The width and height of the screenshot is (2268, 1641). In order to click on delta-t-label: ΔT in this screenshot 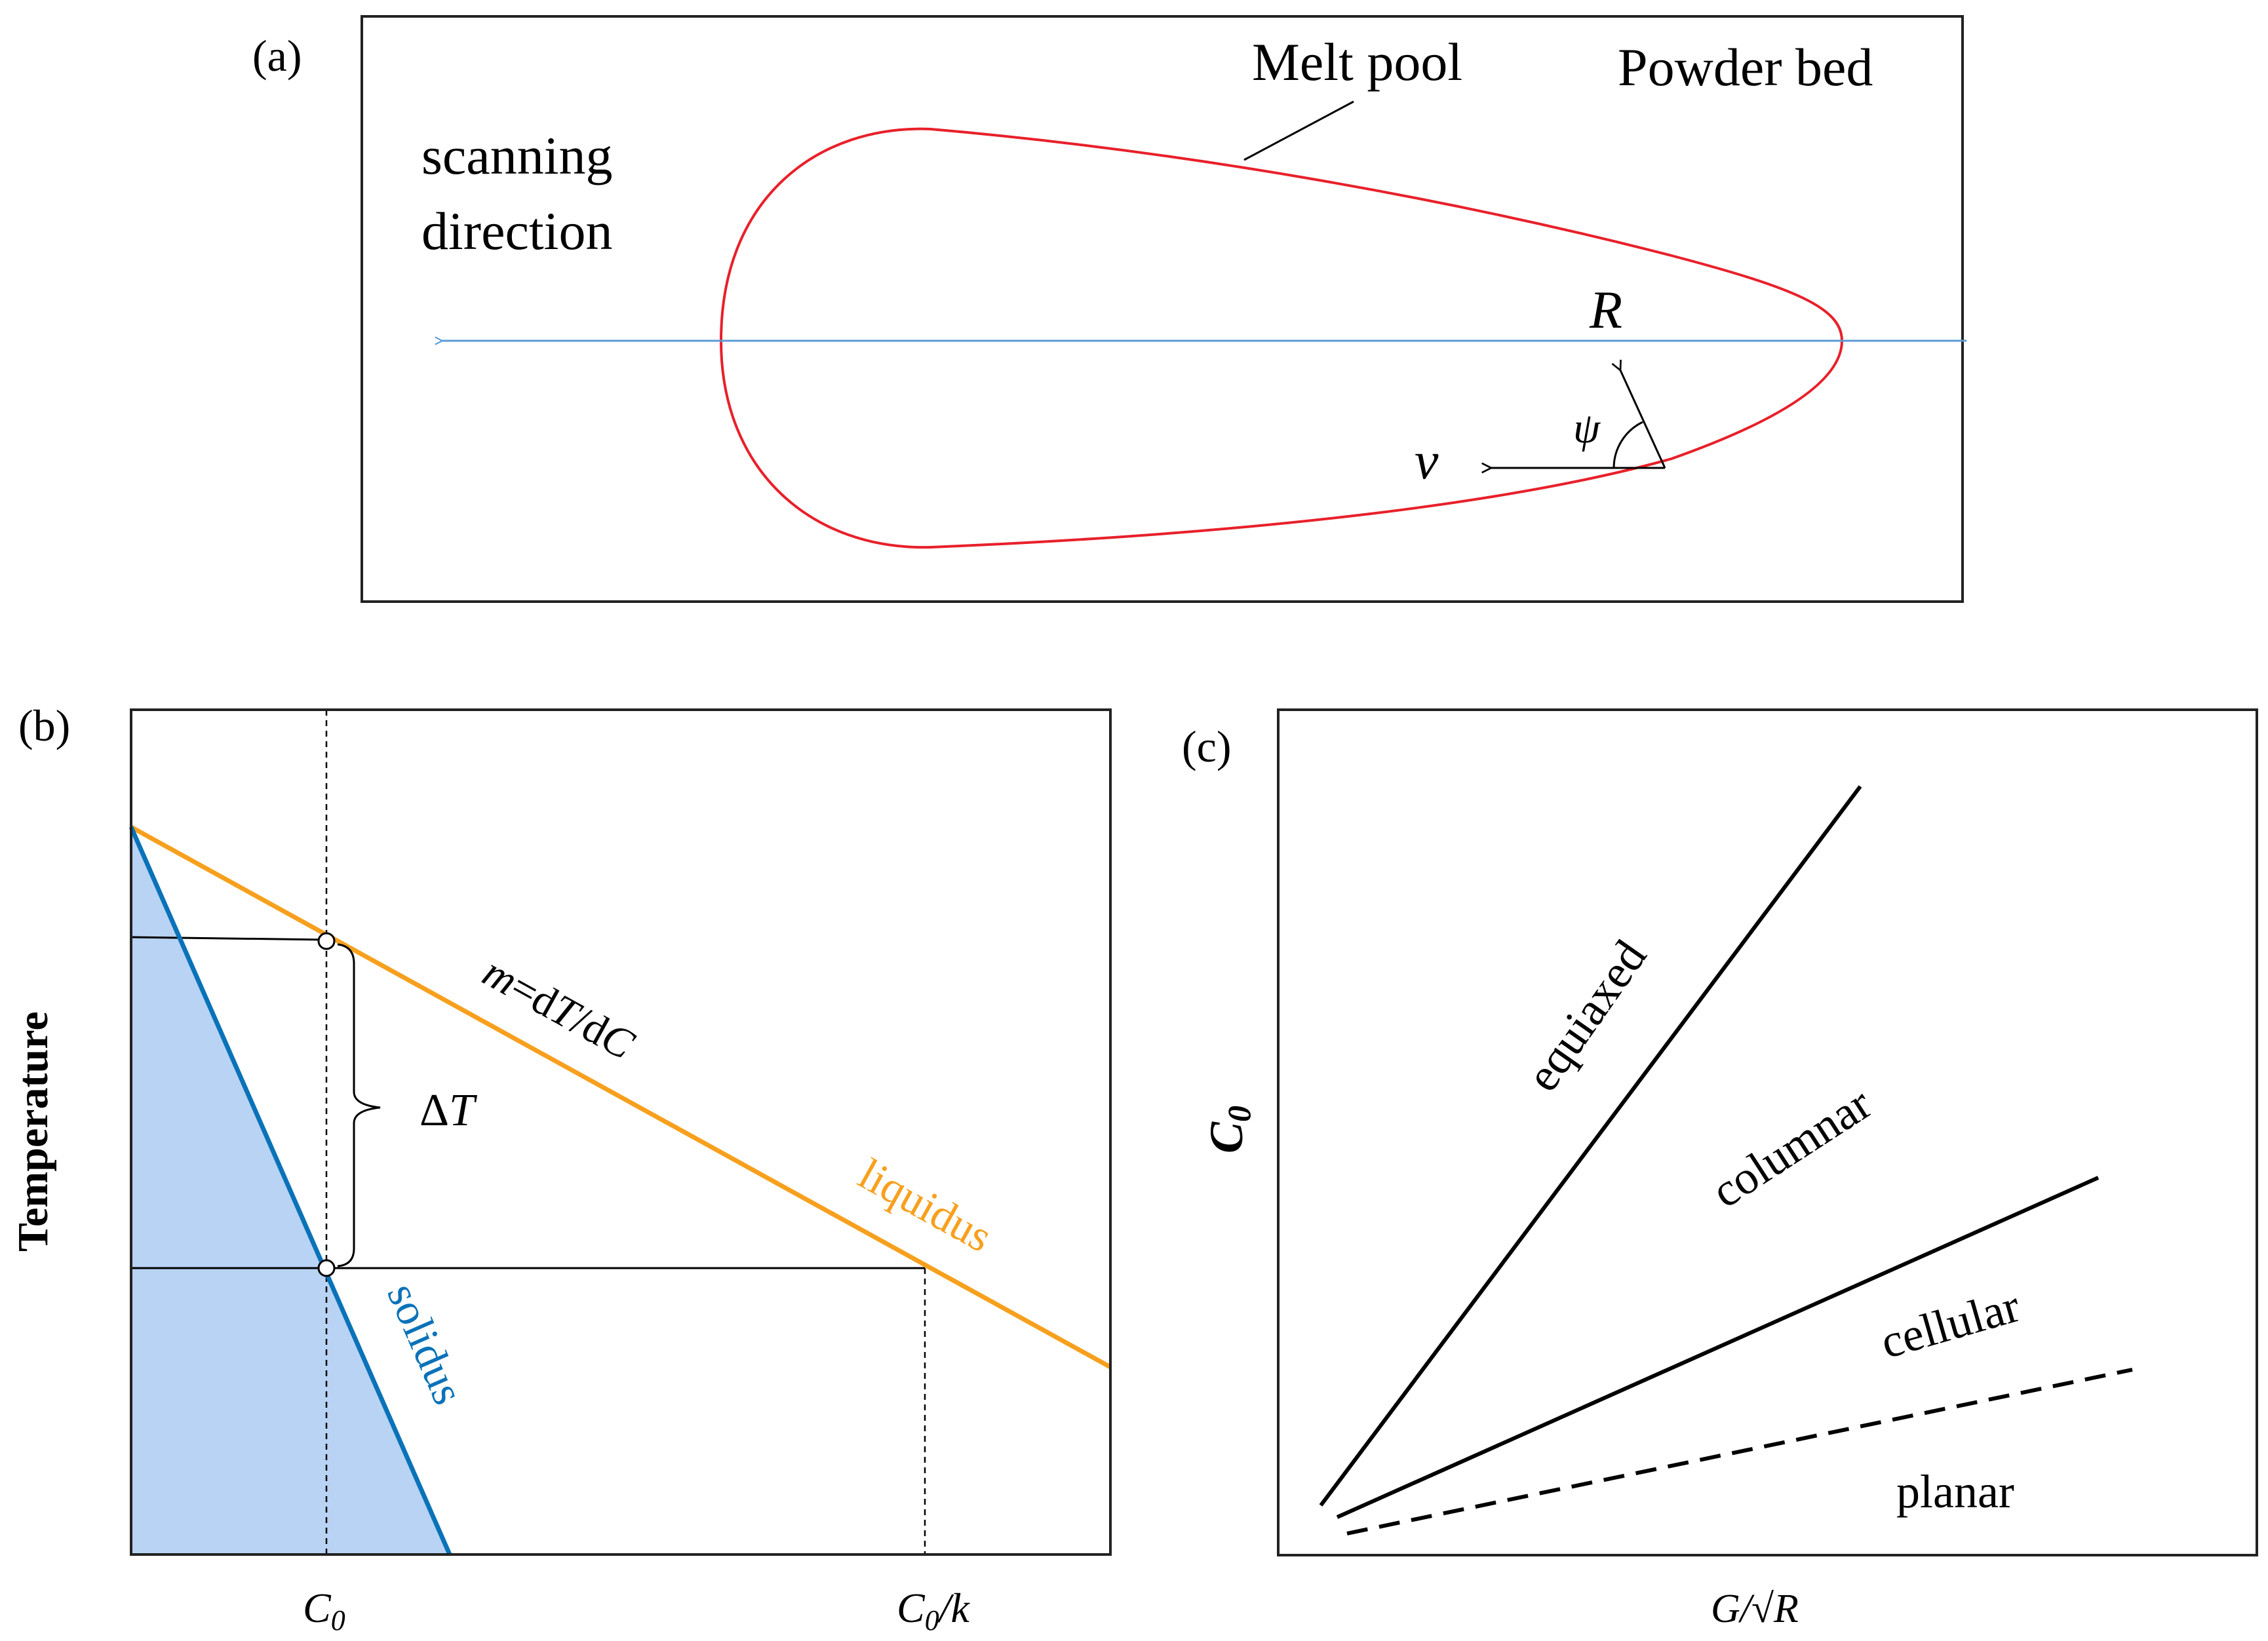, I will do `click(449, 1110)`.